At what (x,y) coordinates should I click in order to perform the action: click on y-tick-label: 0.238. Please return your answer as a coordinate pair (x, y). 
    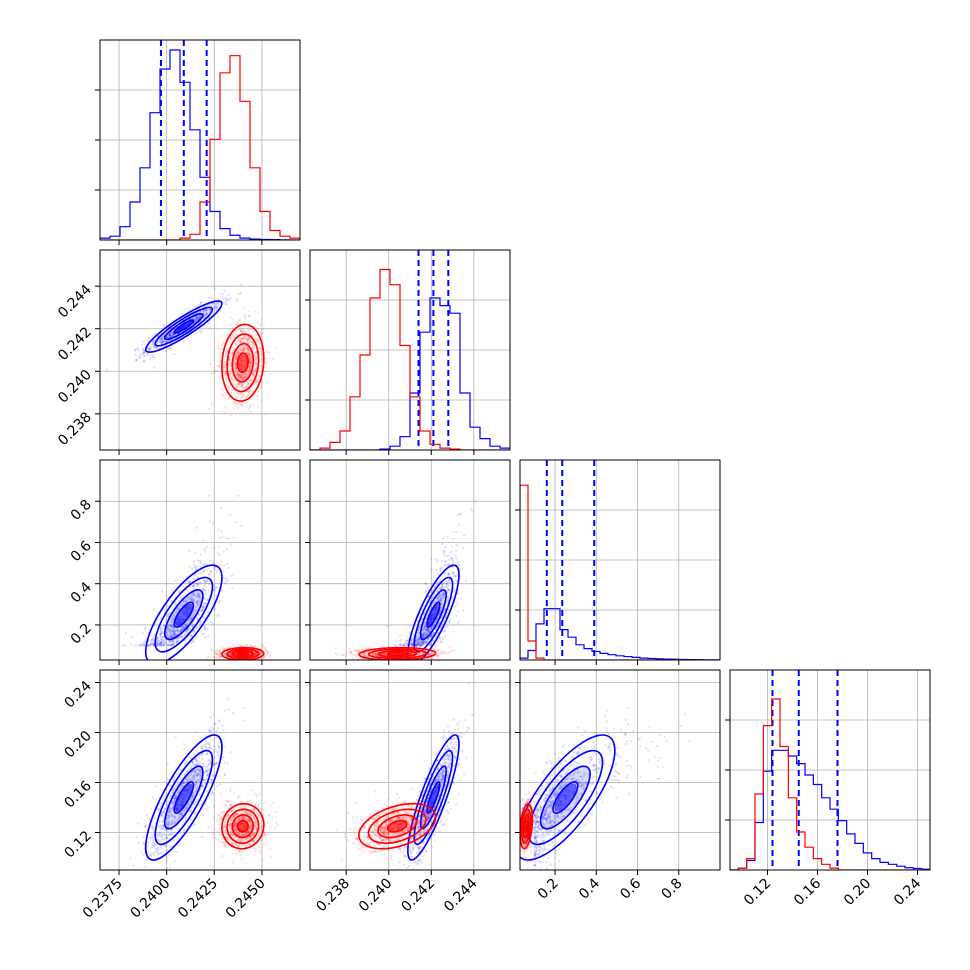
    Looking at the image, I should click on (75, 429).